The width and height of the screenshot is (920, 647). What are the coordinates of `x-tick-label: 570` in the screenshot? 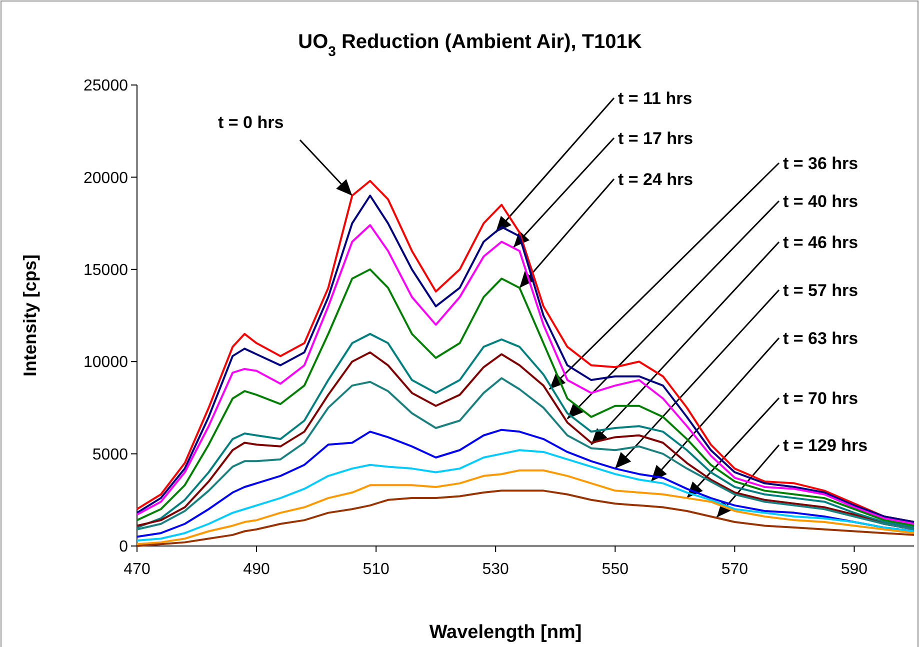 It's located at (734, 569).